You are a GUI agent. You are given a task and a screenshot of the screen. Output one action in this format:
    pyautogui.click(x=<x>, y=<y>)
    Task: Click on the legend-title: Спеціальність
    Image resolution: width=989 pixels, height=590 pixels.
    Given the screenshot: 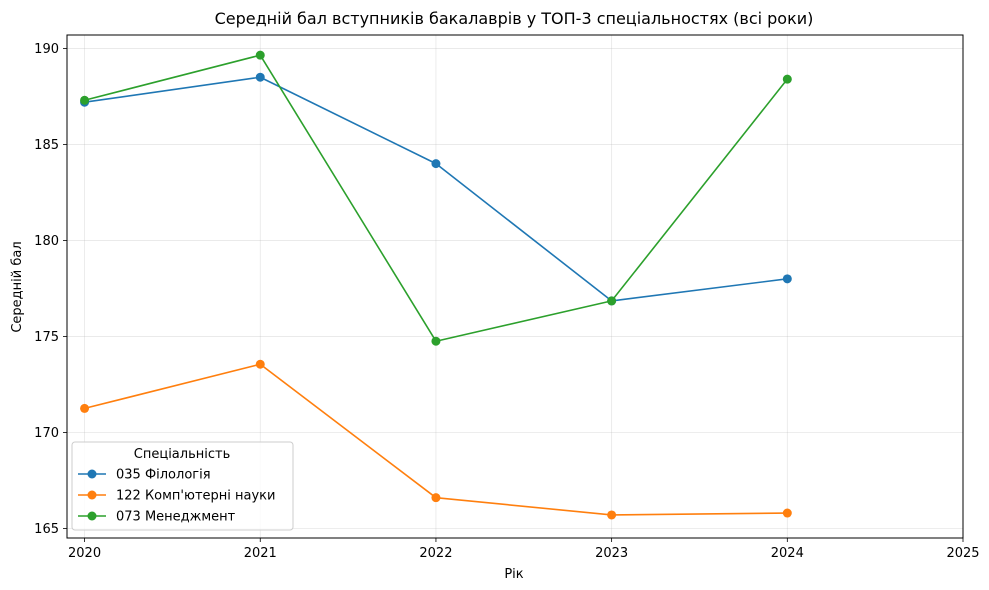 What is the action you would take?
    pyautogui.click(x=182, y=454)
    